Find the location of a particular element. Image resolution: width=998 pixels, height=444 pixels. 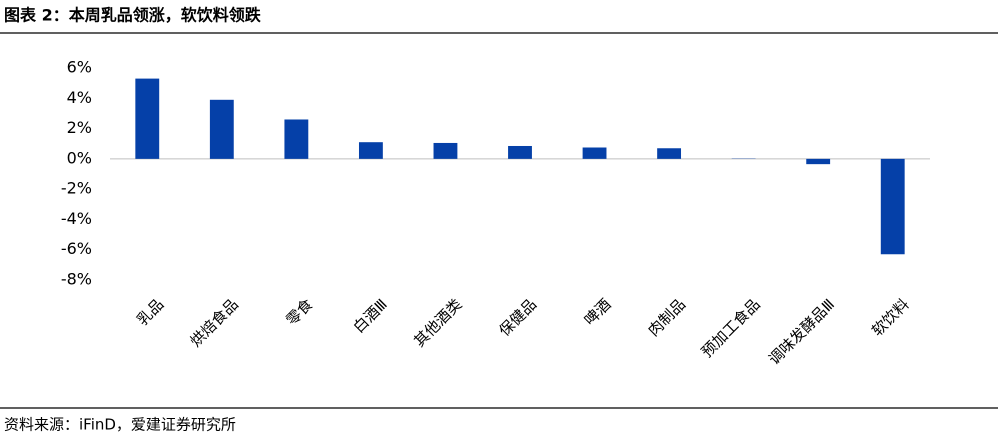

x-tick-label: 其他酒类 is located at coordinates (437, 322).